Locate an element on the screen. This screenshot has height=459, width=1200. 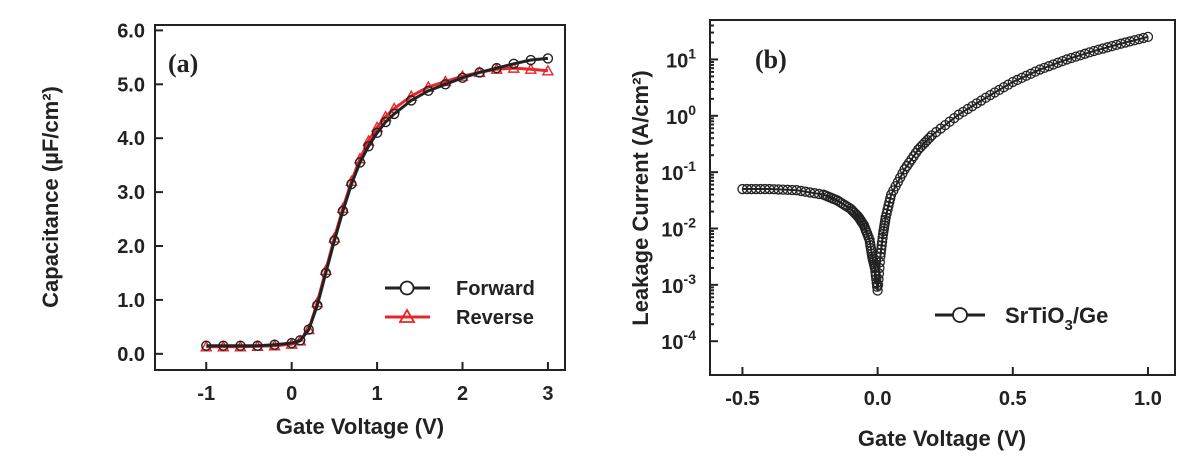
chart-a-x-axis-label: Gate Voltage (V) is located at coordinates (360, 426).